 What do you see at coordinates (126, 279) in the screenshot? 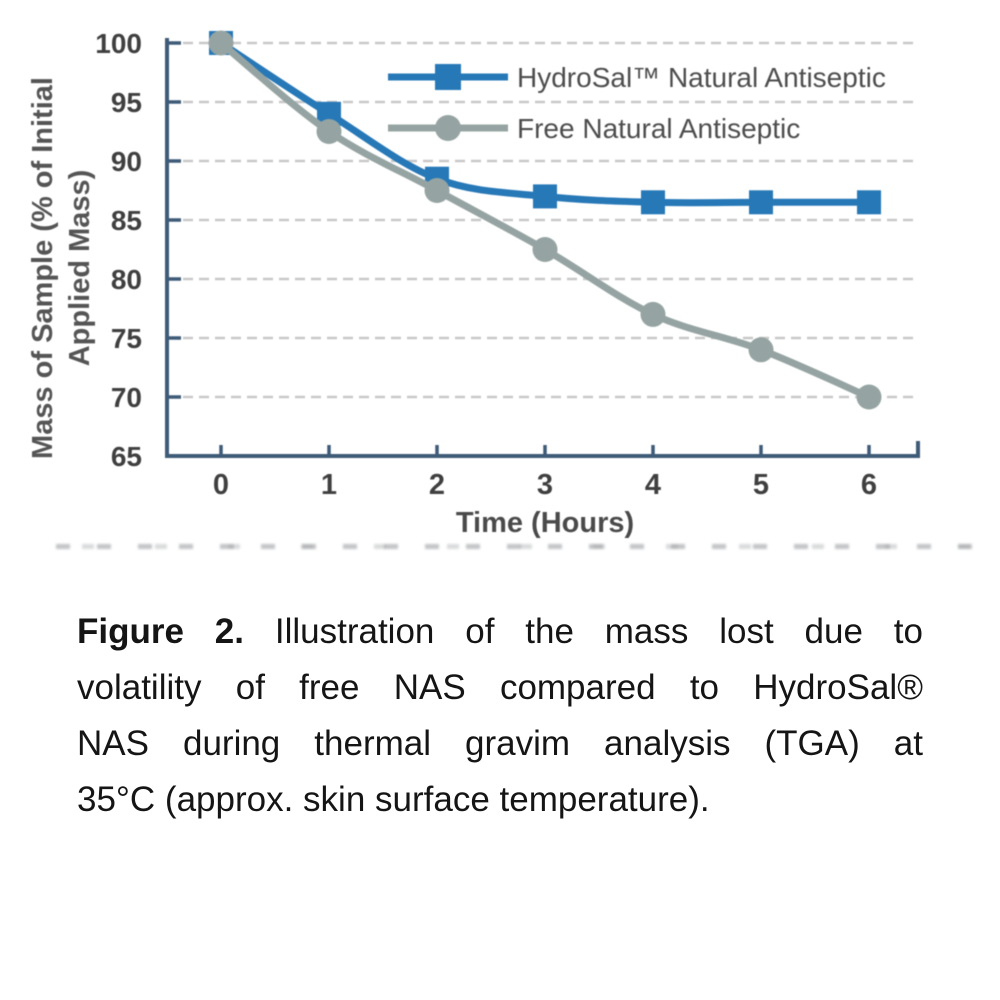
I see `y-tick-label: 80` at bounding box center [126, 279].